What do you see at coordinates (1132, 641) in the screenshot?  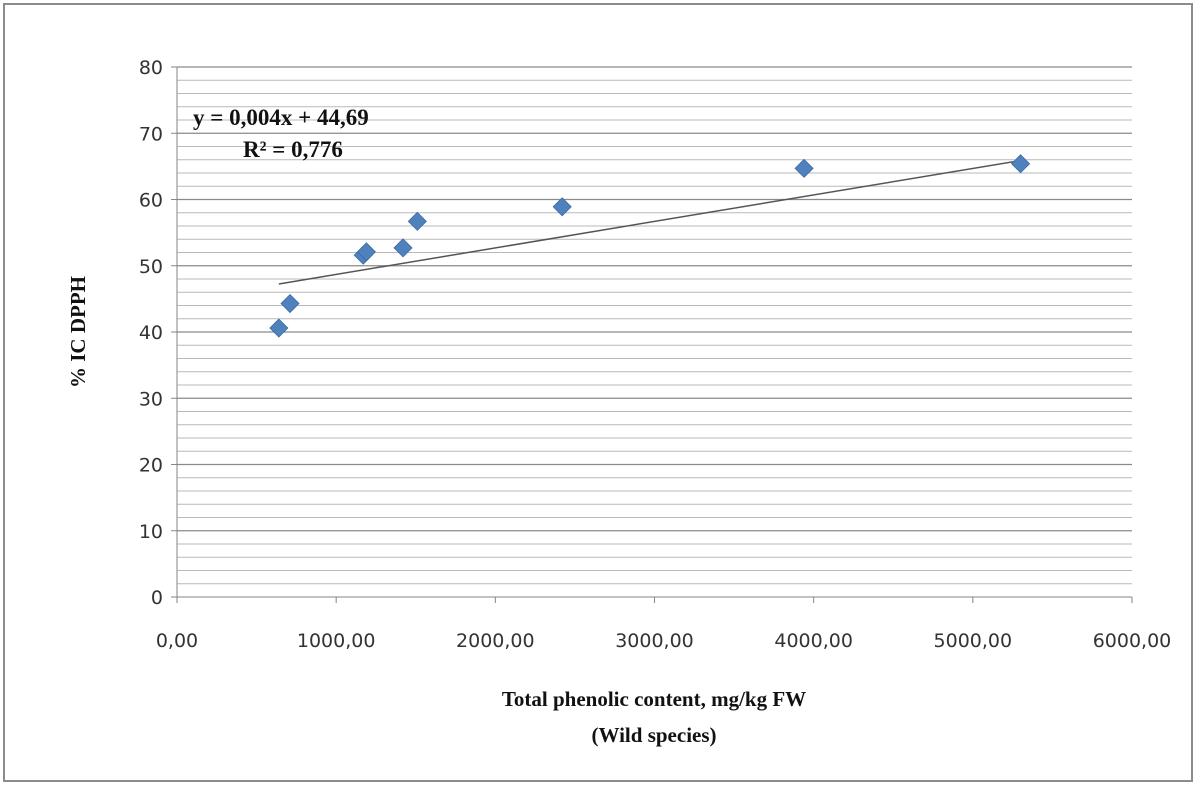 I see `x-tick-label: 6000,00` at bounding box center [1132, 641].